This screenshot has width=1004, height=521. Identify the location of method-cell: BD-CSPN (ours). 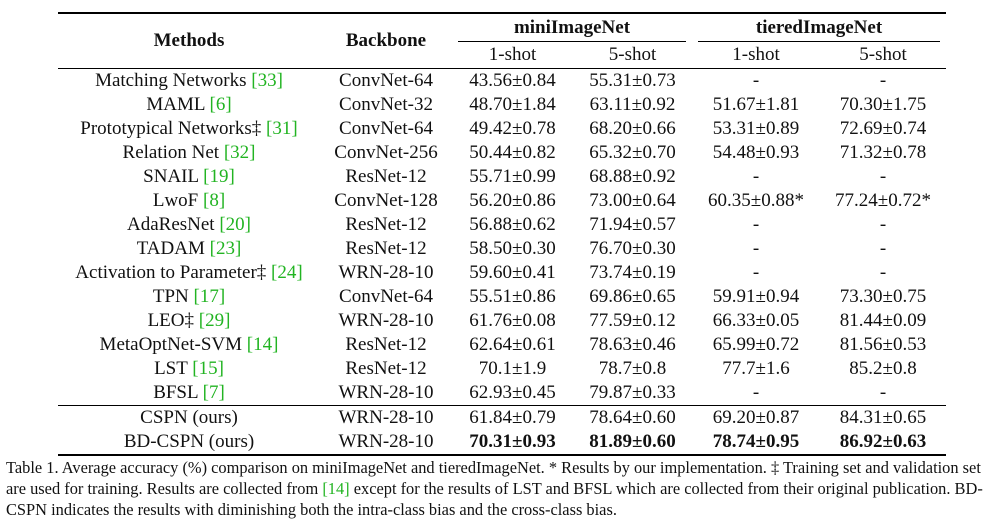
(189, 443).